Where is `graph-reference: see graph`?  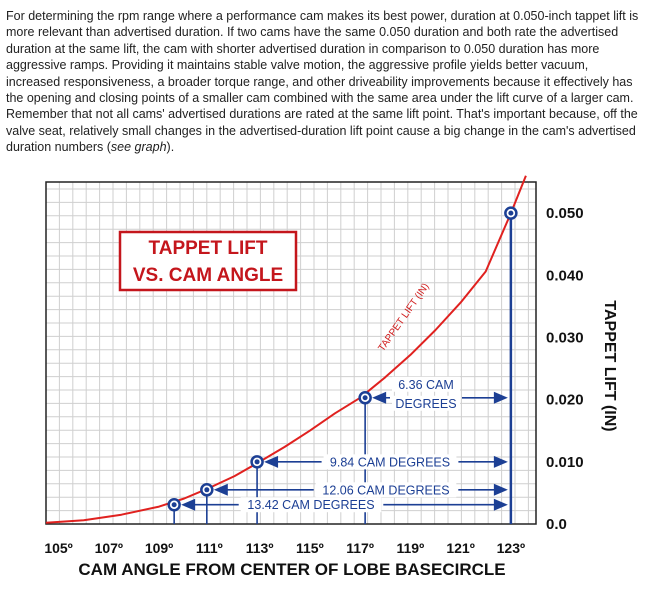
graph-reference: see graph is located at coordinates (138, 147).